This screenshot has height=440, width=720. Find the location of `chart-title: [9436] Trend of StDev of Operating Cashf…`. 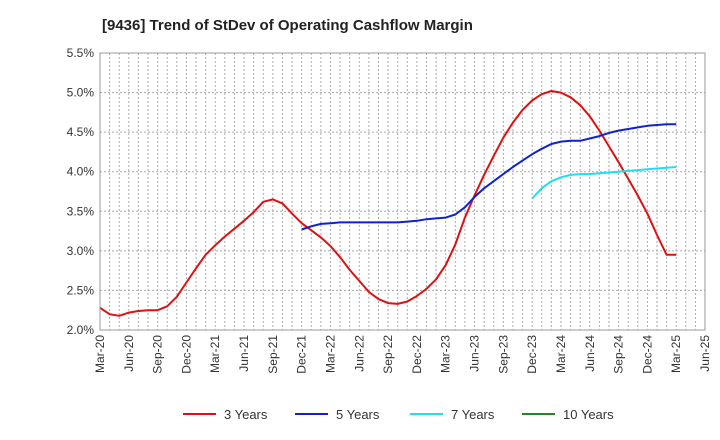

chart-title: [9436] Trend of StDev of Operating Cashf… is located at coordinates (287, 25).